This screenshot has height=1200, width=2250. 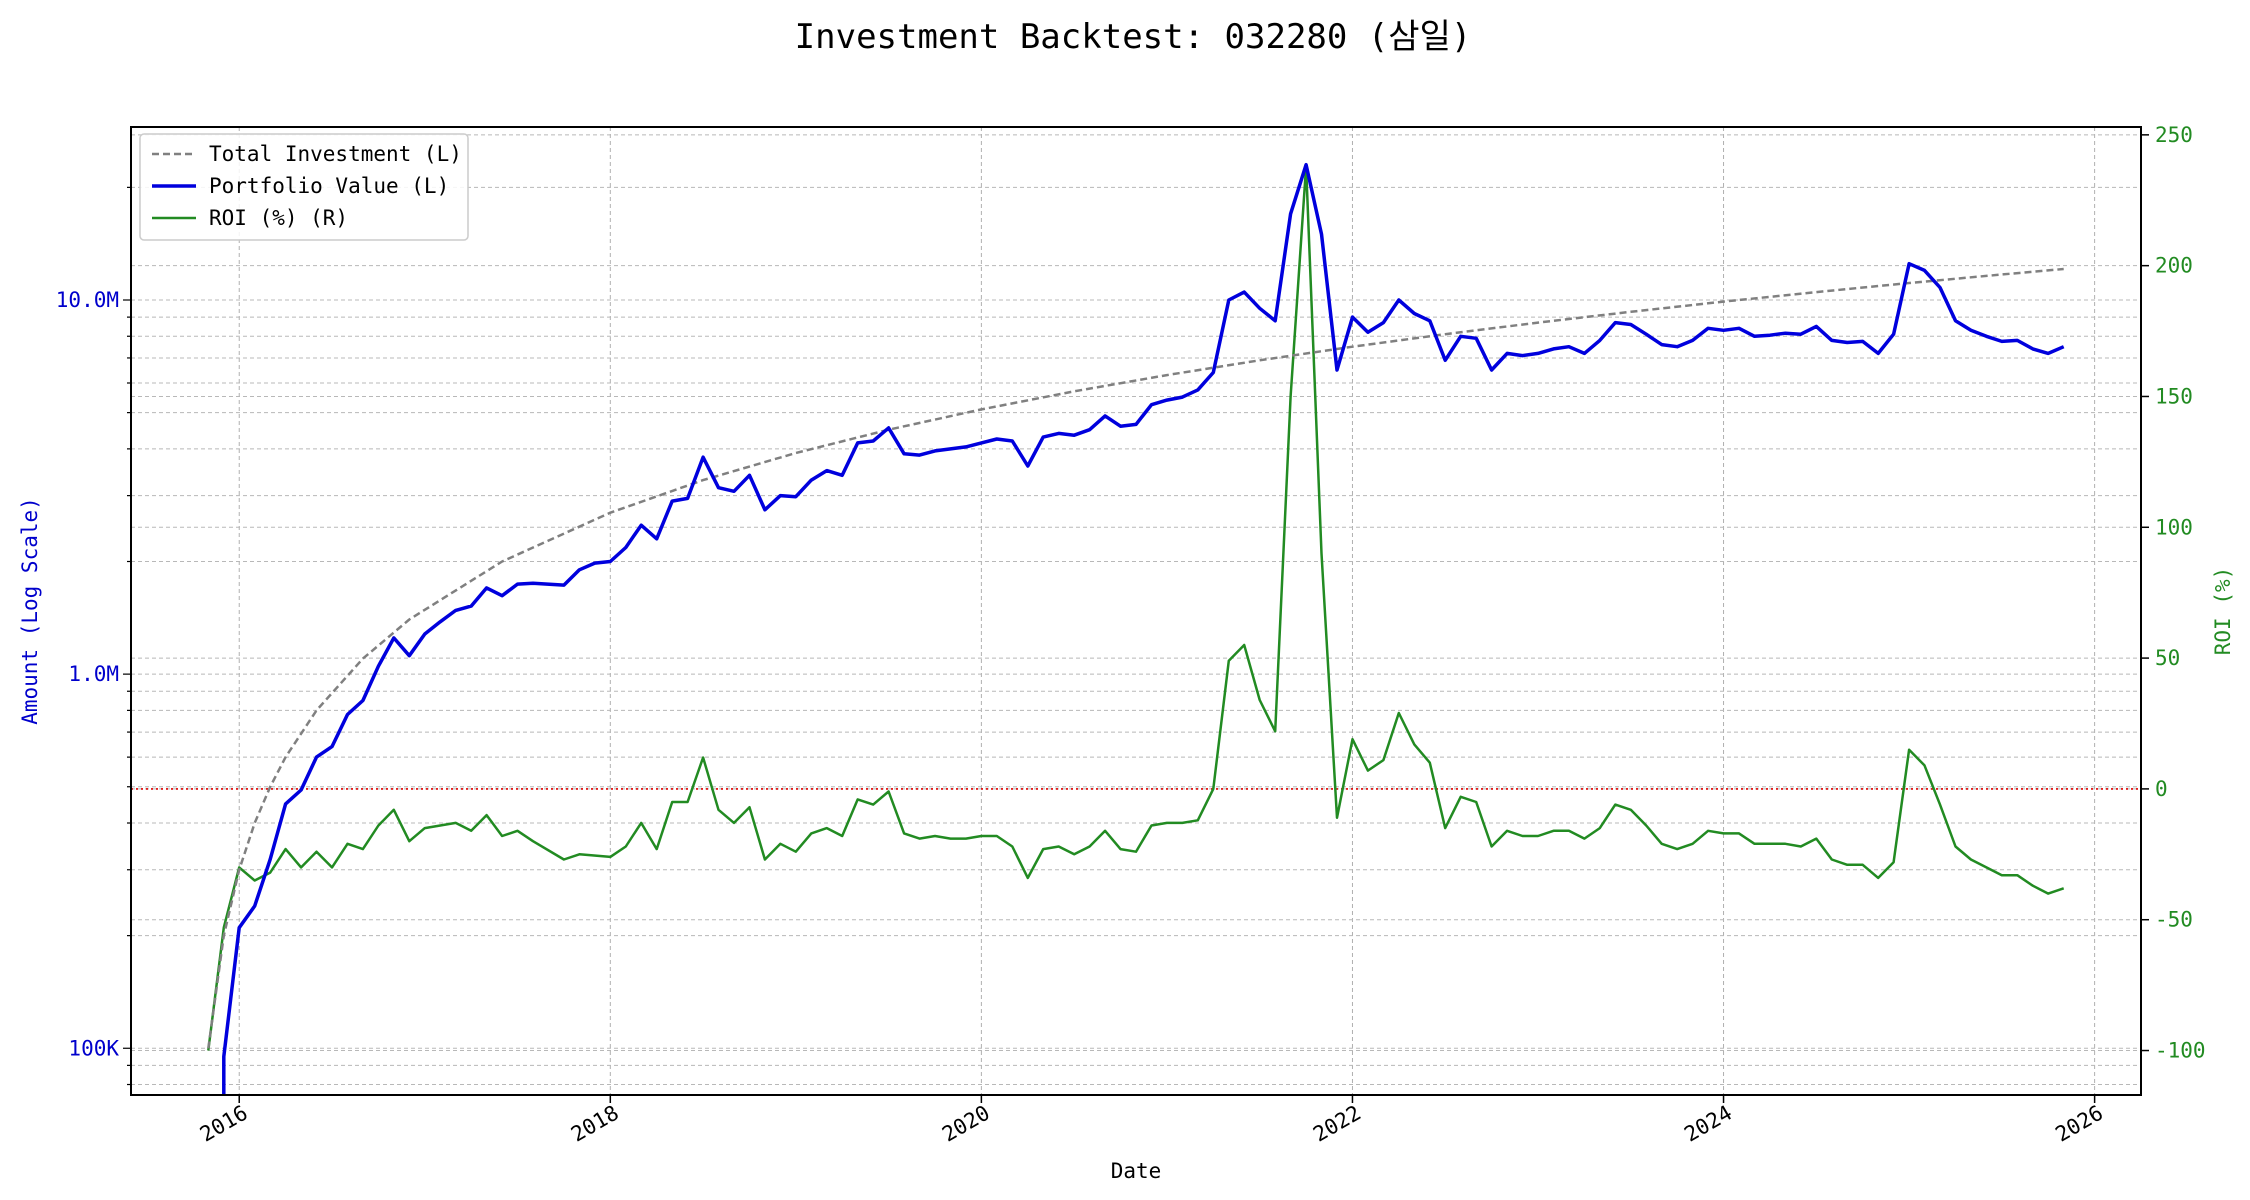 I want to click on x-tick-label: 2016, so click(x=224, y=1124).